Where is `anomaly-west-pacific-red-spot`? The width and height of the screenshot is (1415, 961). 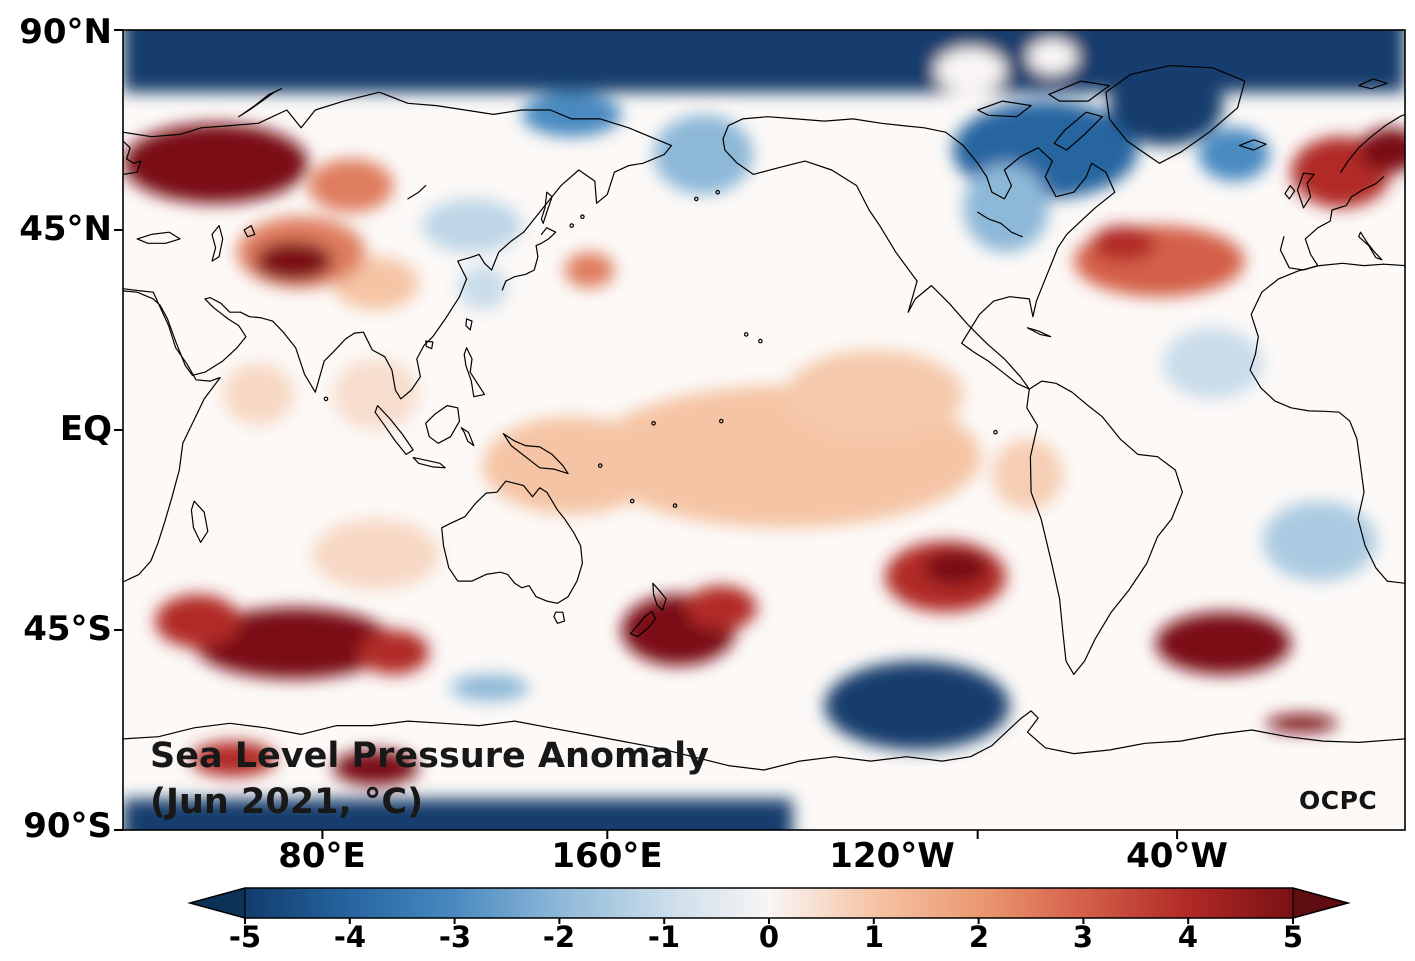
anomaly-west-pacific-red-spot is located at coordinates (589, 270).